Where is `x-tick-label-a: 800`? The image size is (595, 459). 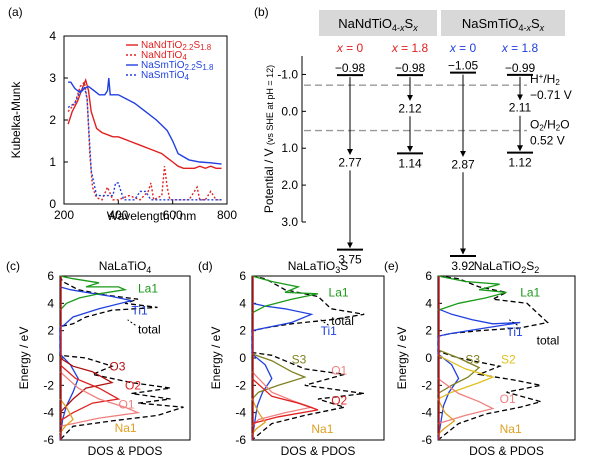
x-tick-label-a: 800 is located at coordinates (227, 215).